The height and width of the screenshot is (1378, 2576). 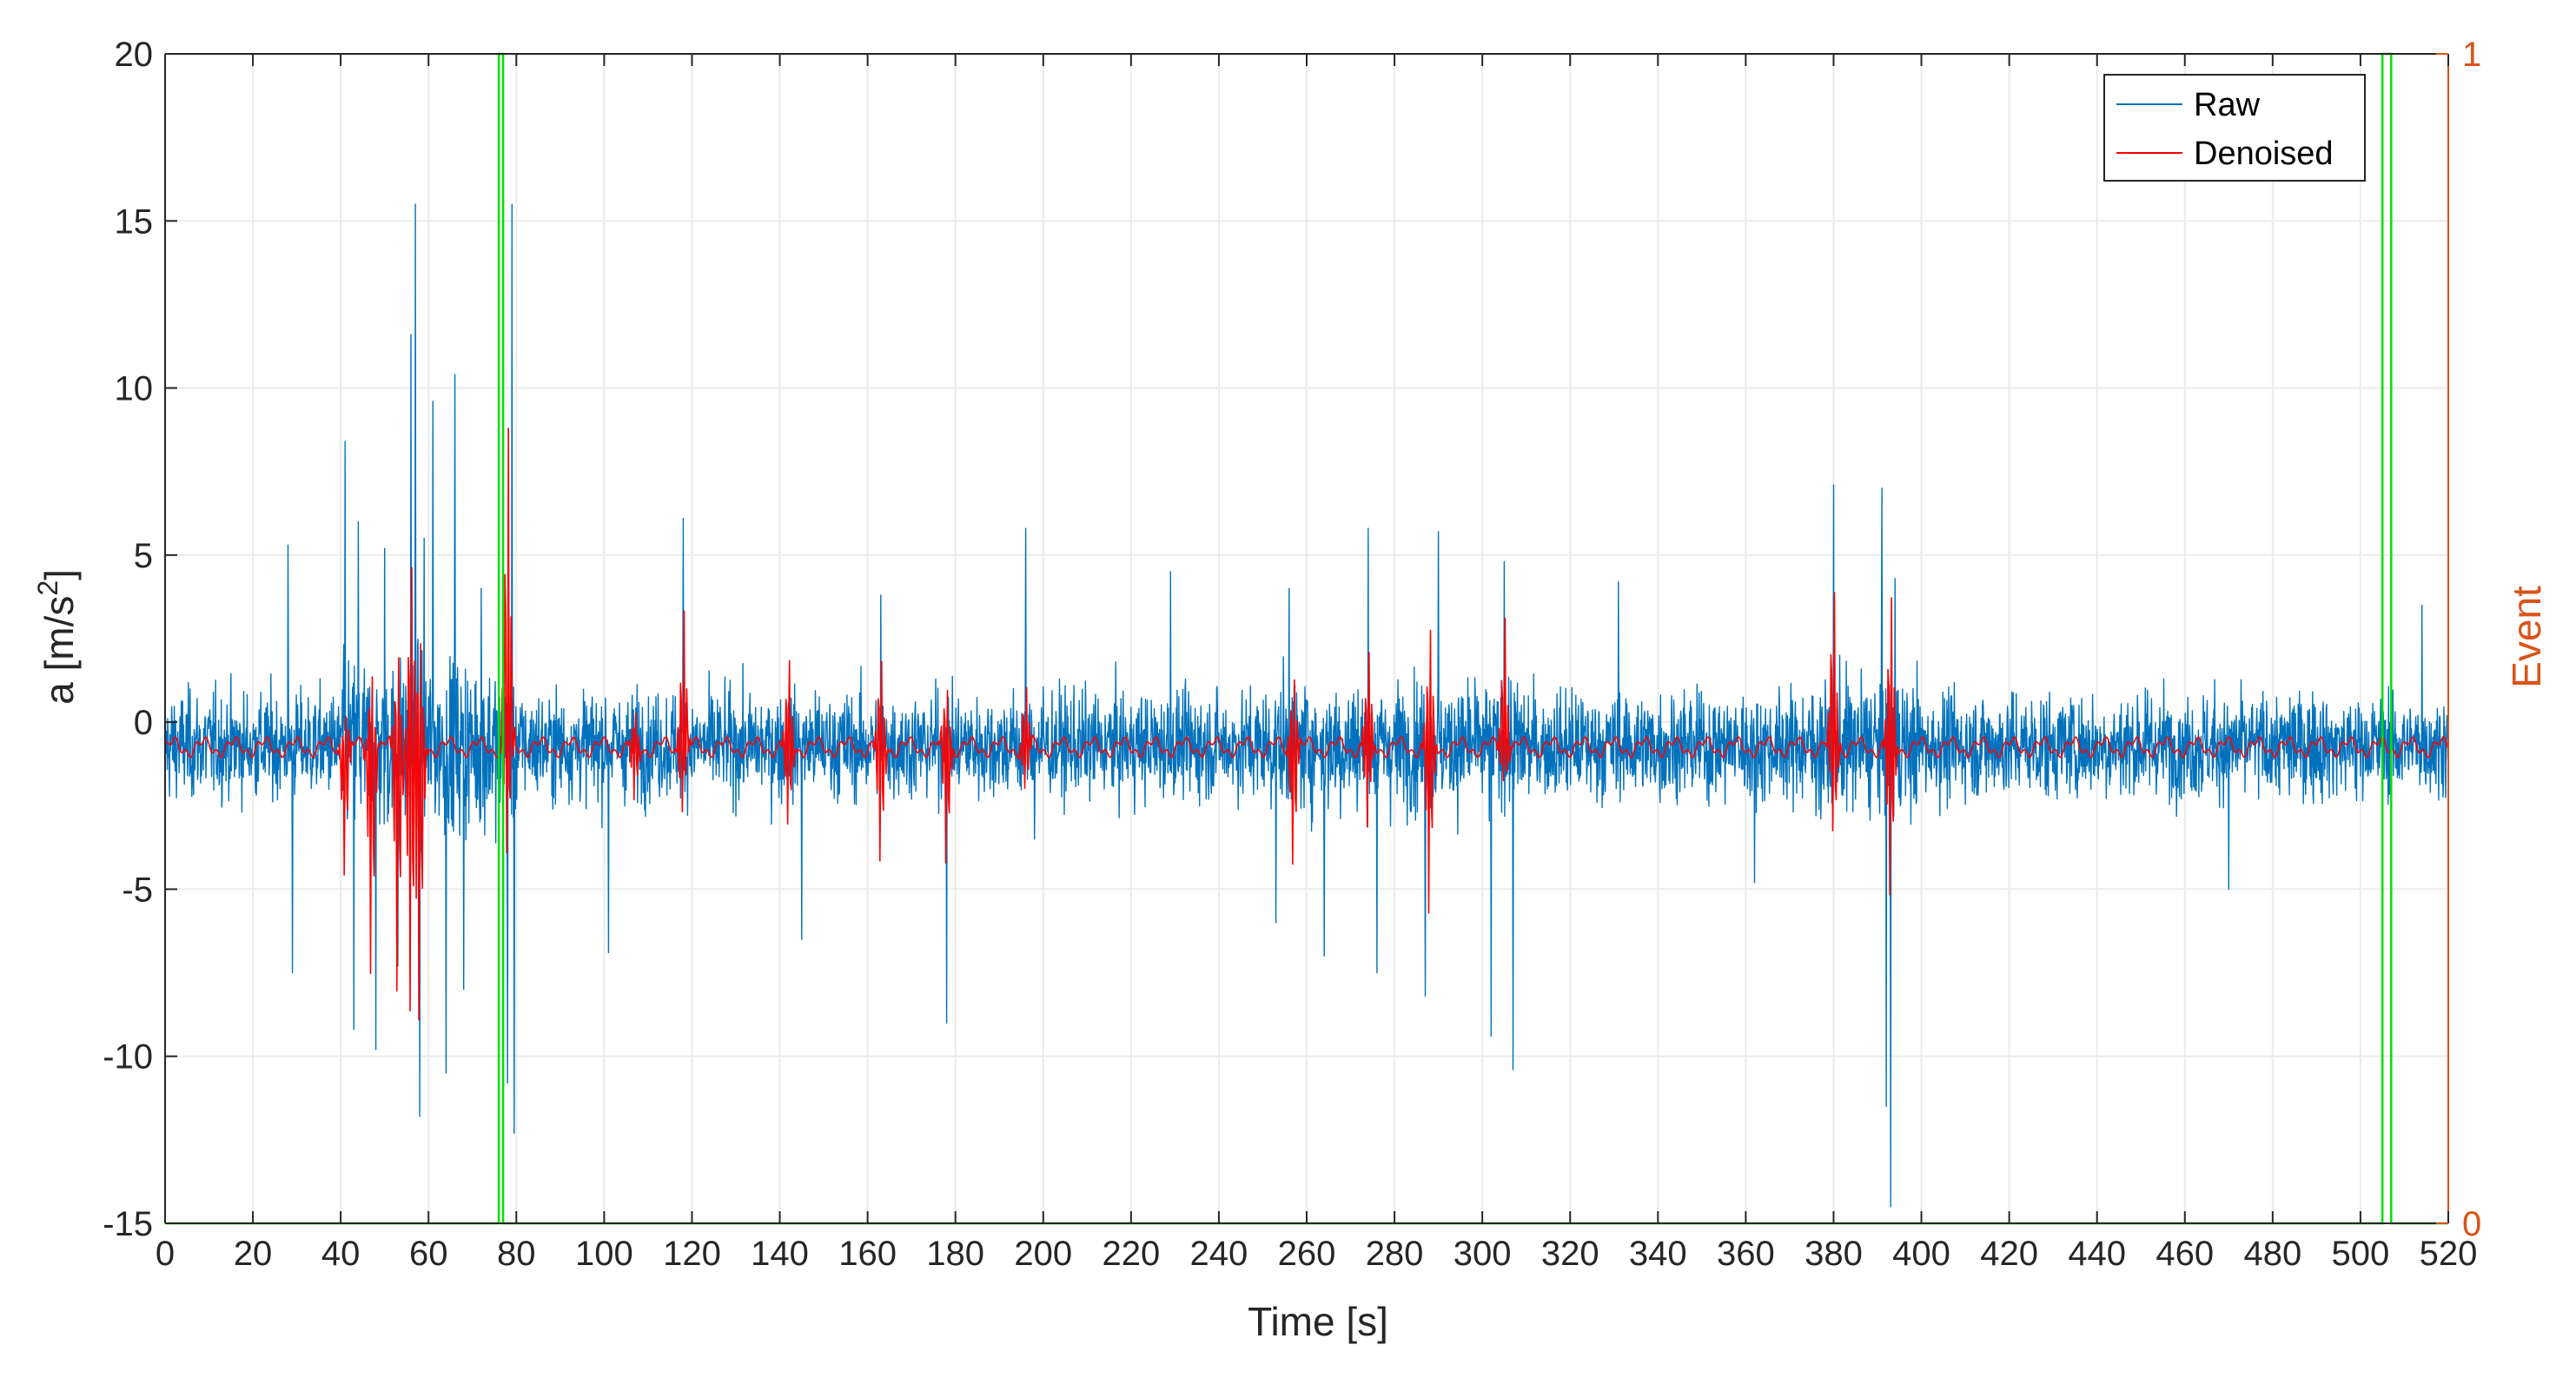 I want to click on x-tick-label: 400, so click(x=1921, y=1254).